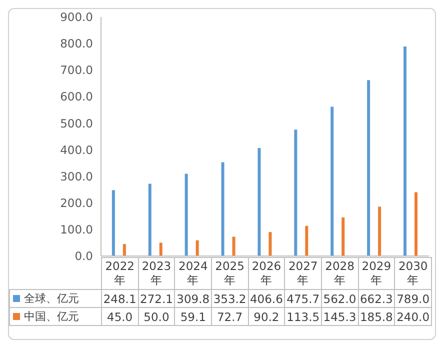  I want to click on y-tick-label: 100.0, so click(76, 229).